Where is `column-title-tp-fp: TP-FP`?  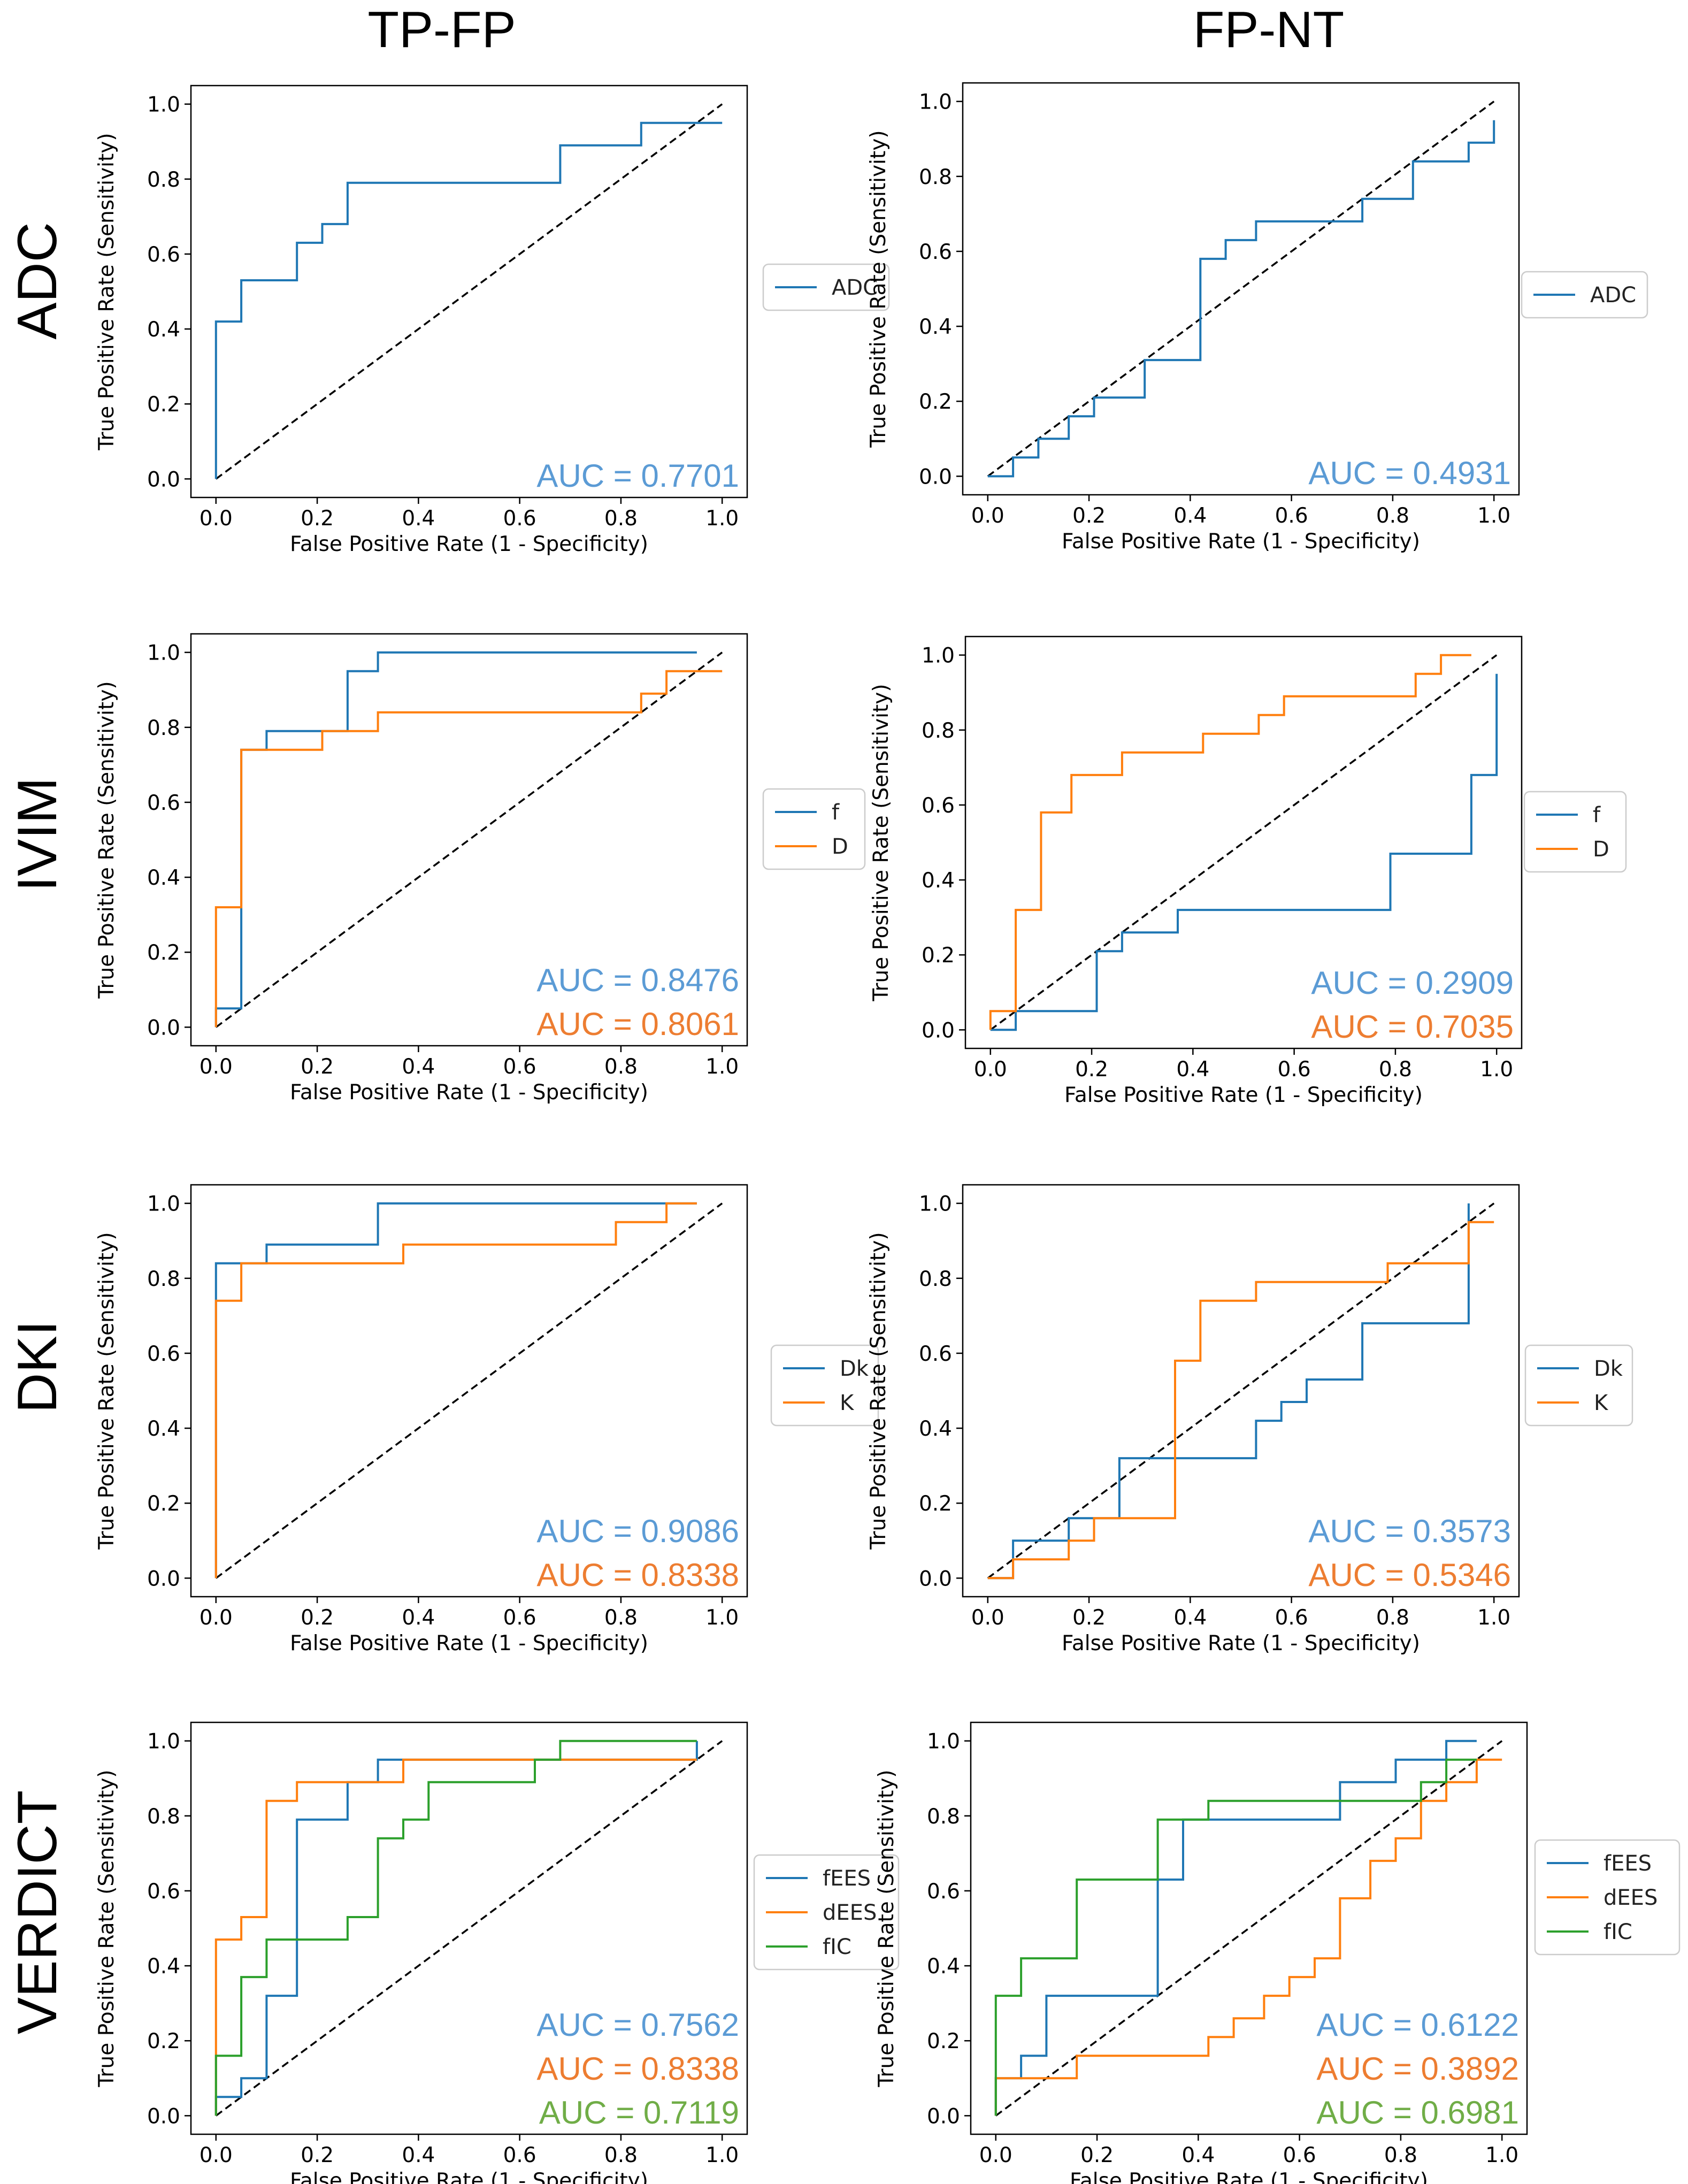
column-title-tp-fp: TP-FP is located at coordinates (441, 30).